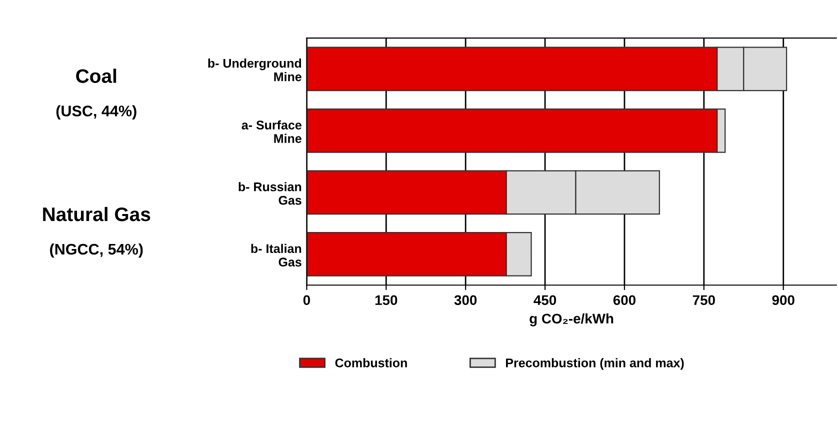 This screenshot has height=432, width=838. What do you see at coordinates (572, 319) in the screenshot?
I see `x-axis-title: g CO₂-e/kWh` at bounding box center [572, 319].